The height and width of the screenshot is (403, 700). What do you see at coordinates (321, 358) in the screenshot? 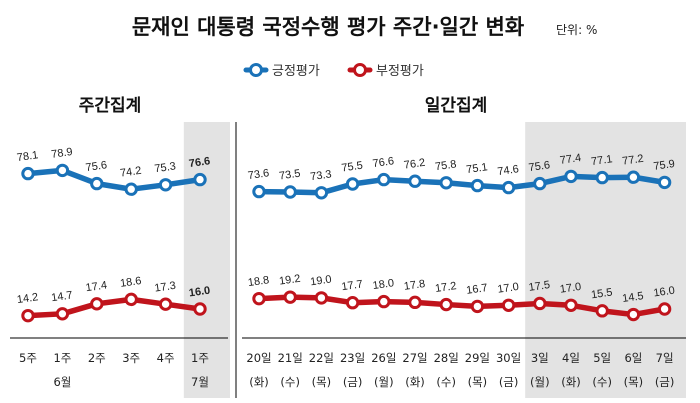
I see `daily-tick-label: 22일` at bounding box center [321, 358].